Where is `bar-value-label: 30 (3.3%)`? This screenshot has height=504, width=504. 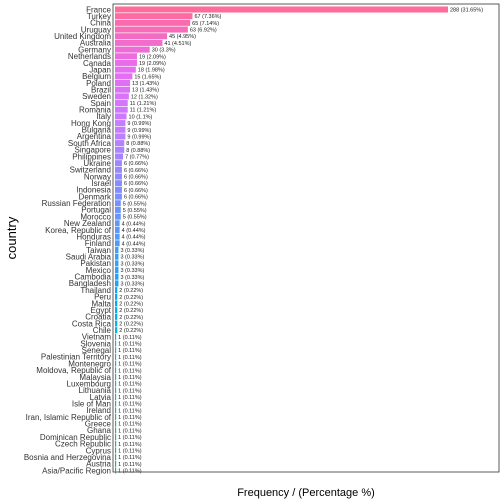 bar-value-label: 30 (3.3%) is located at coordinates (164, 51).